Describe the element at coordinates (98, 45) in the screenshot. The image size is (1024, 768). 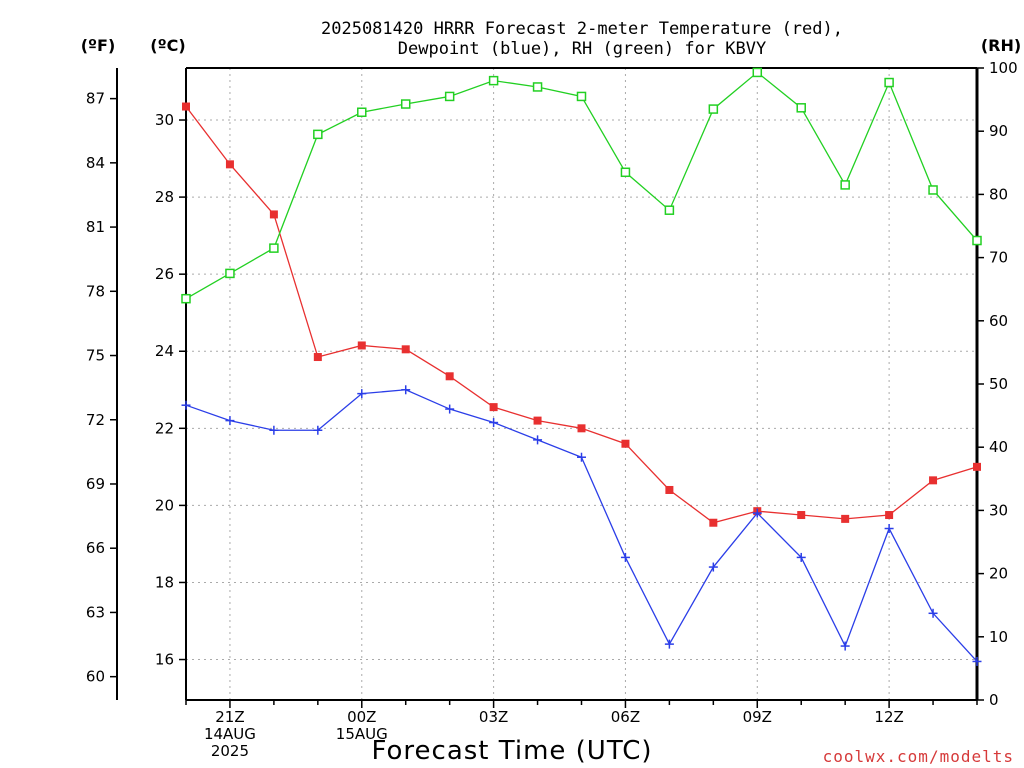
I see `fahrenheit-axis-label: (ºF)` at that location.